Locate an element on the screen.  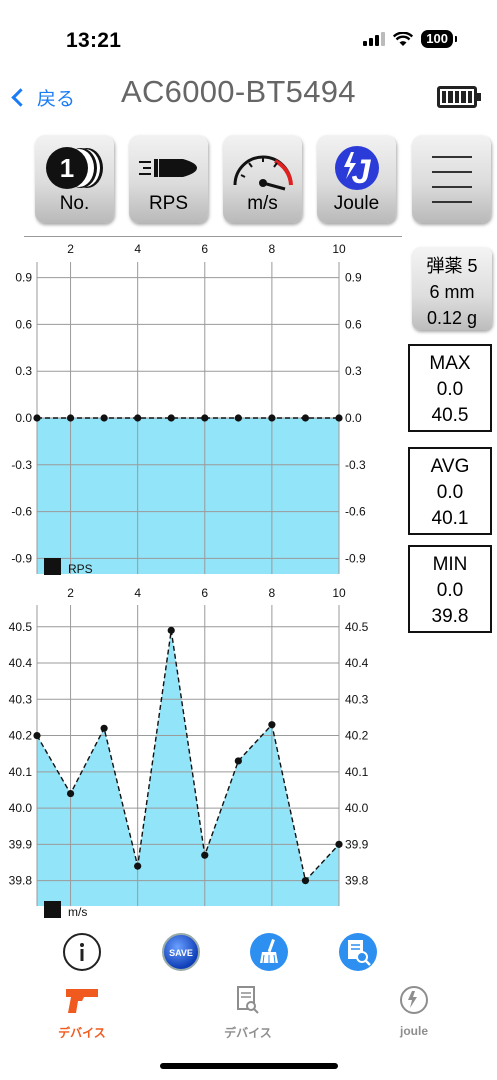
status-time: 13:21 is located at coordinates (94, 40).